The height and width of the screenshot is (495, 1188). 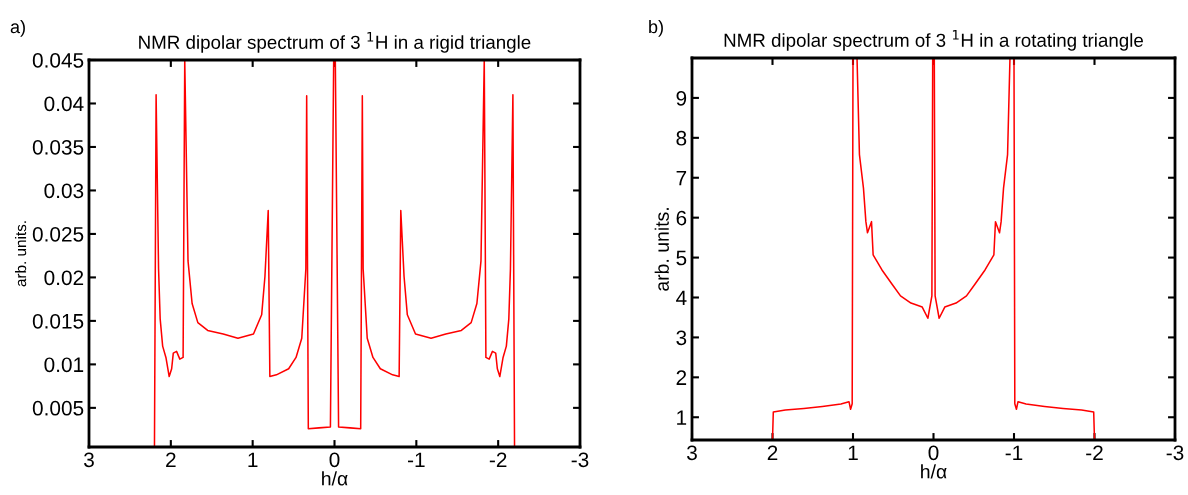 I want to click on y-tick-label: 7, so click(x=681, y=178).